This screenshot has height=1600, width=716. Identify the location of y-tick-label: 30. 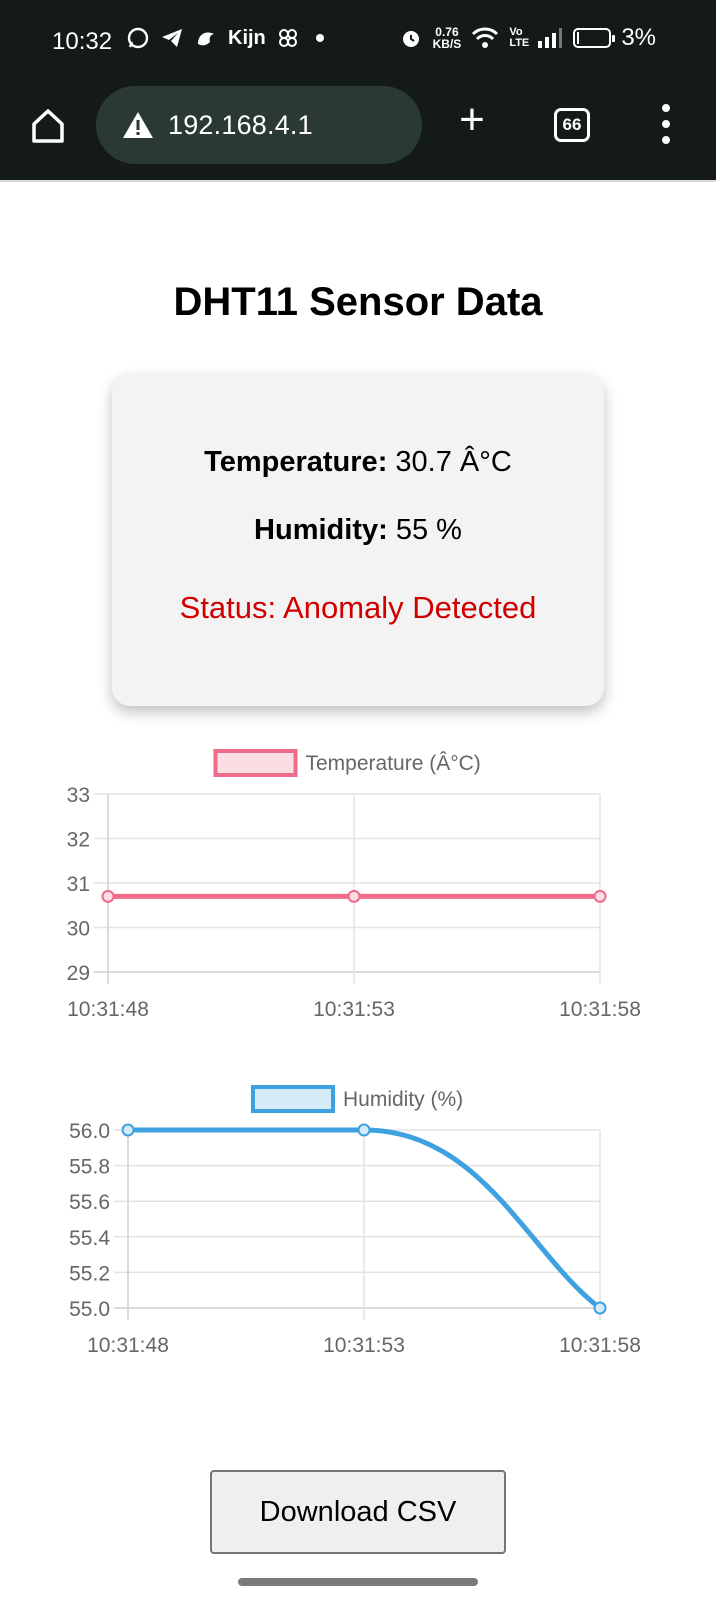
(78, 929).